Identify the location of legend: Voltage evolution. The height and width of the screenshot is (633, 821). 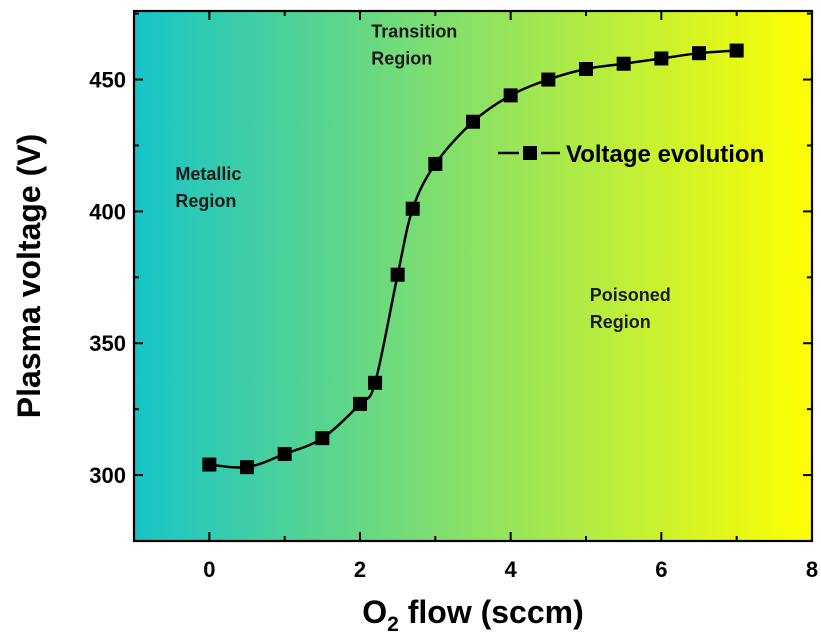
(631, 154).